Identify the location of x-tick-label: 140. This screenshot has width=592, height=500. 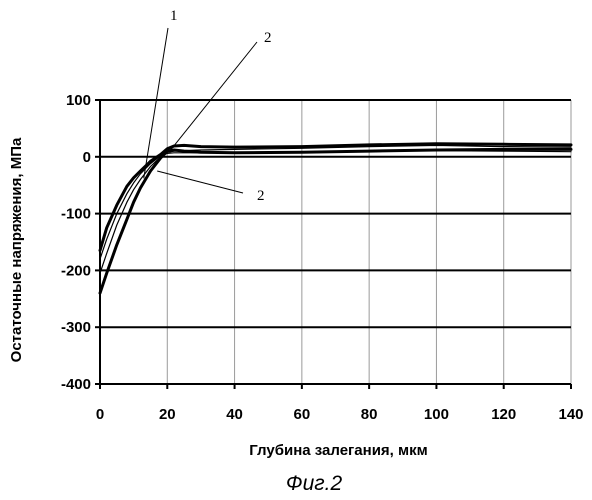
(570, 414).